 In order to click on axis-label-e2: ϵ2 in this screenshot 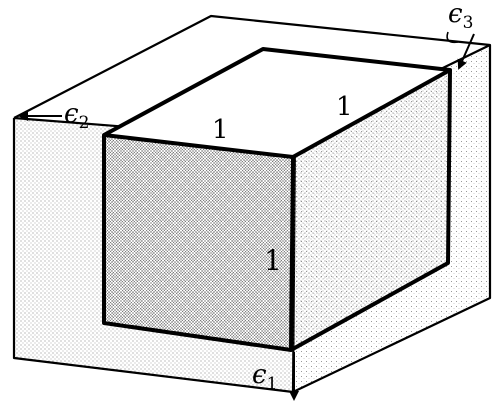, I will do `click(76, 116)`.